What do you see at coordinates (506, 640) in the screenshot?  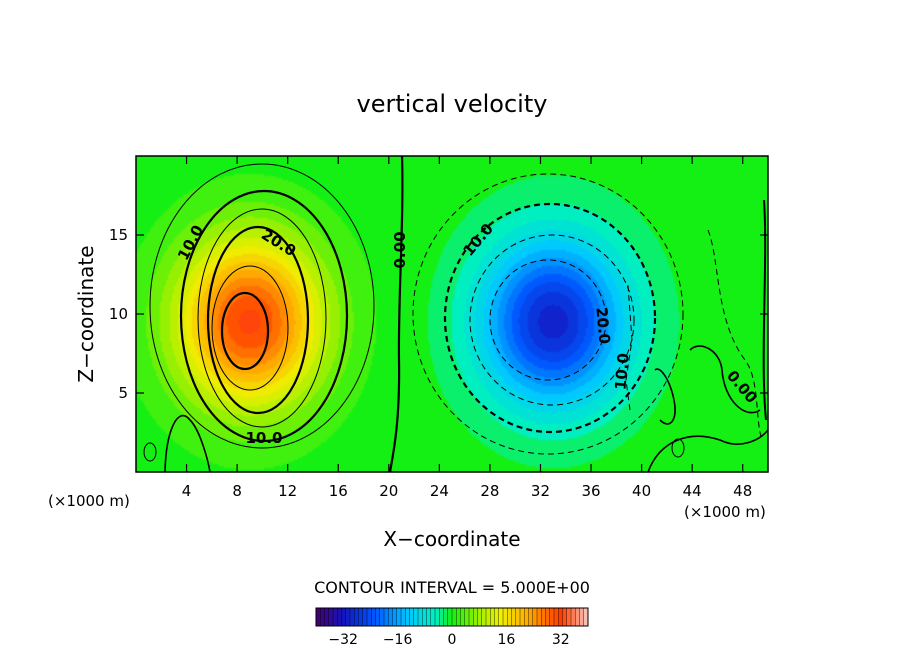 I see `colorbar-tick-label: 16` at bounding box center [506, 640].